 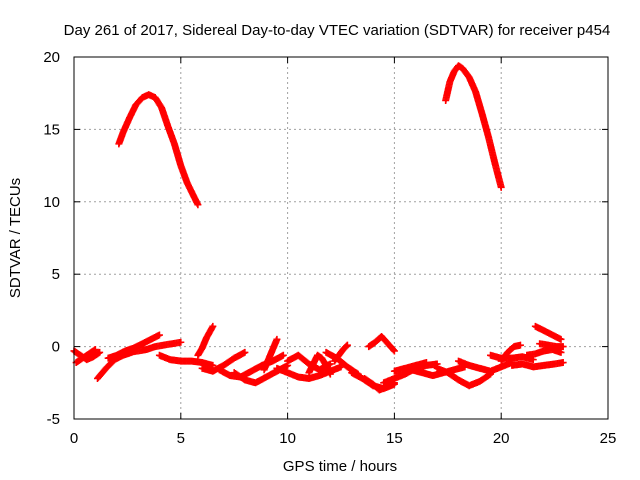 I want to click on y-tick-label: 5, so click(x=56, y=274).